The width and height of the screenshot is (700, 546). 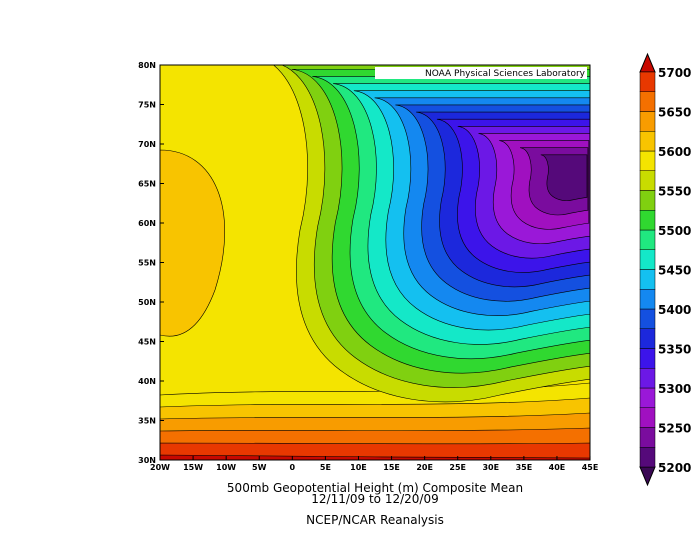 I want to click on colorbar-label: 5600, so click(x=674, y=152).